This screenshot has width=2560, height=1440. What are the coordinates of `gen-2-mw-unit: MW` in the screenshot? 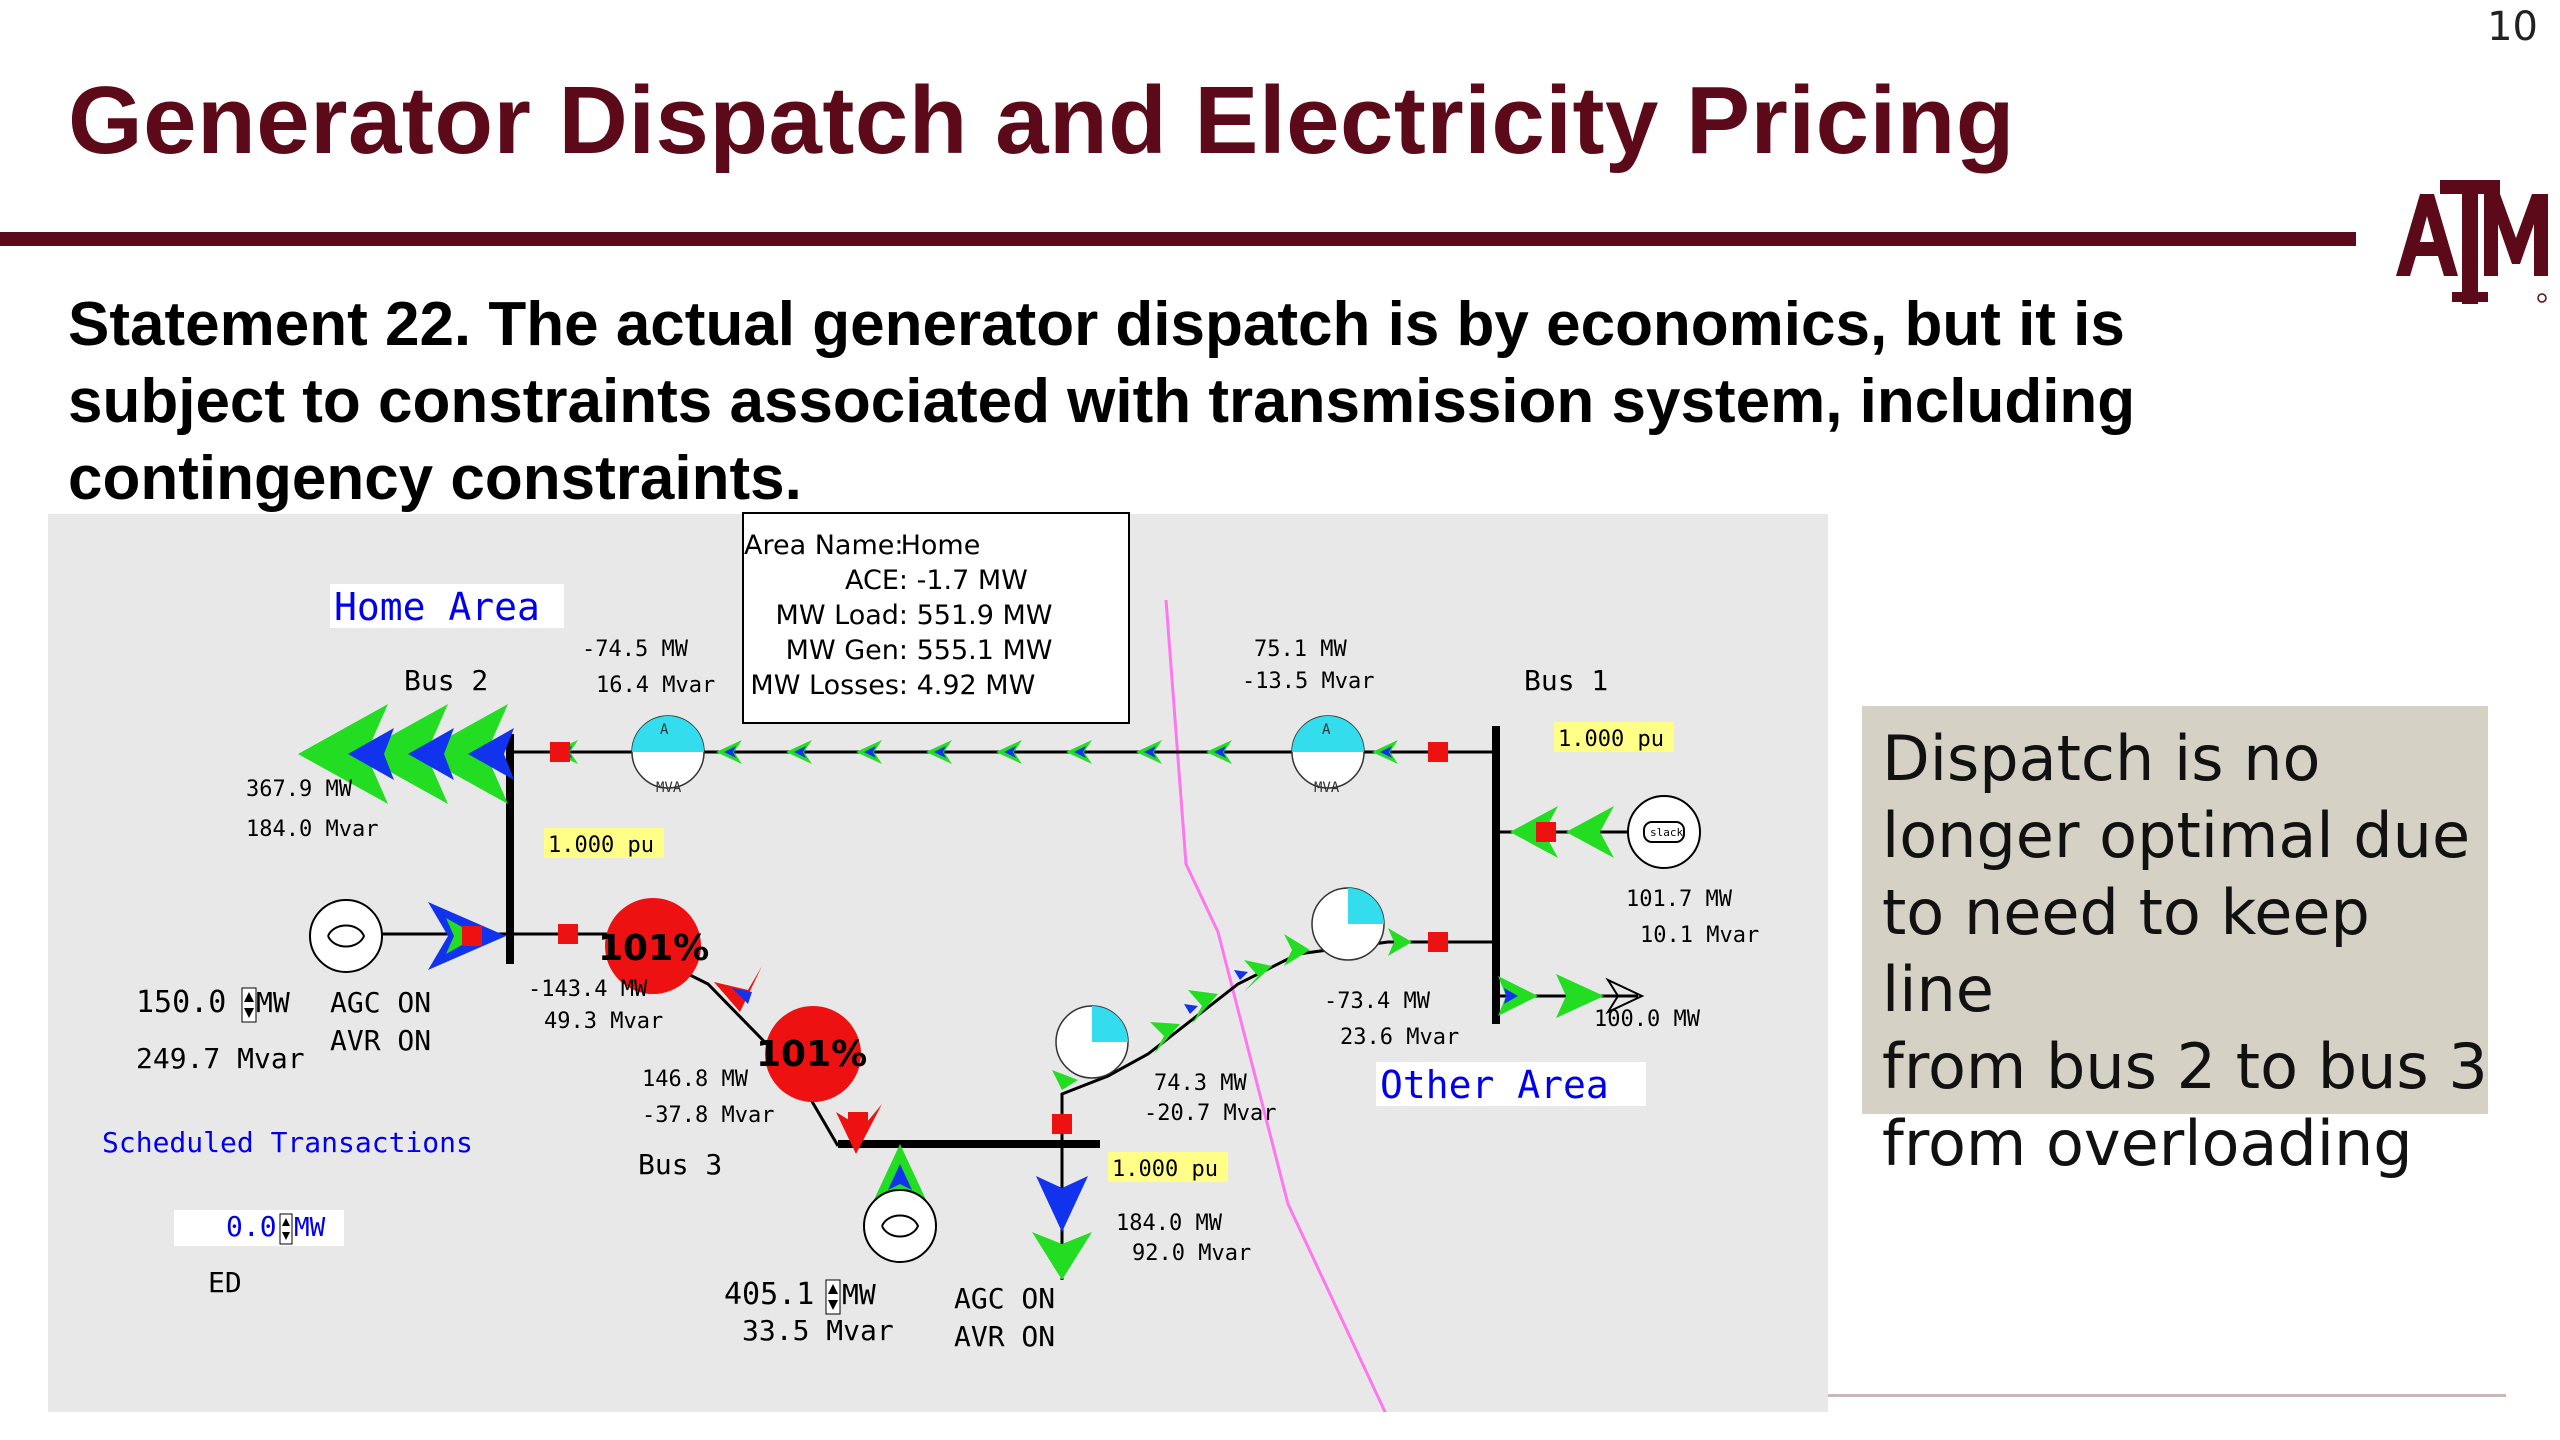 It's located at (273, 1002).